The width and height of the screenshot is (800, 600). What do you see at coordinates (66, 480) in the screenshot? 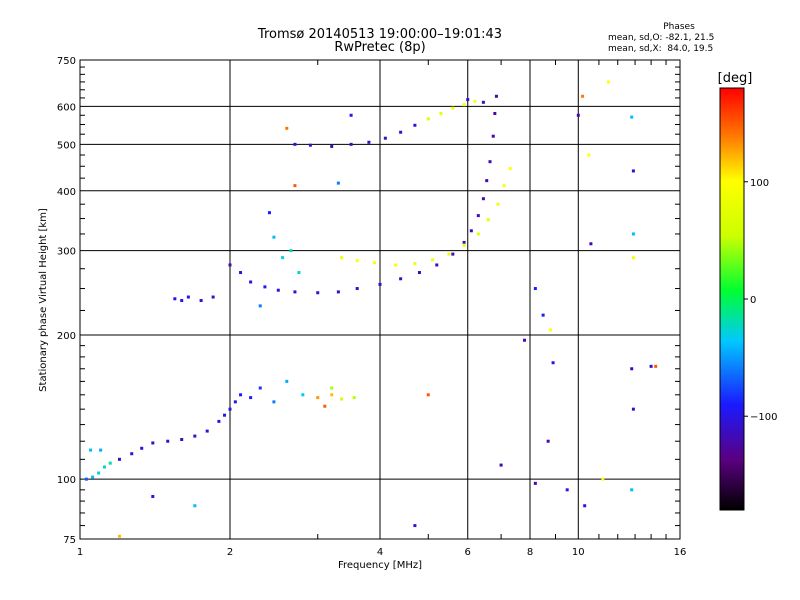
I see `y-tick-label: 100` at bounding box center [66, 480].